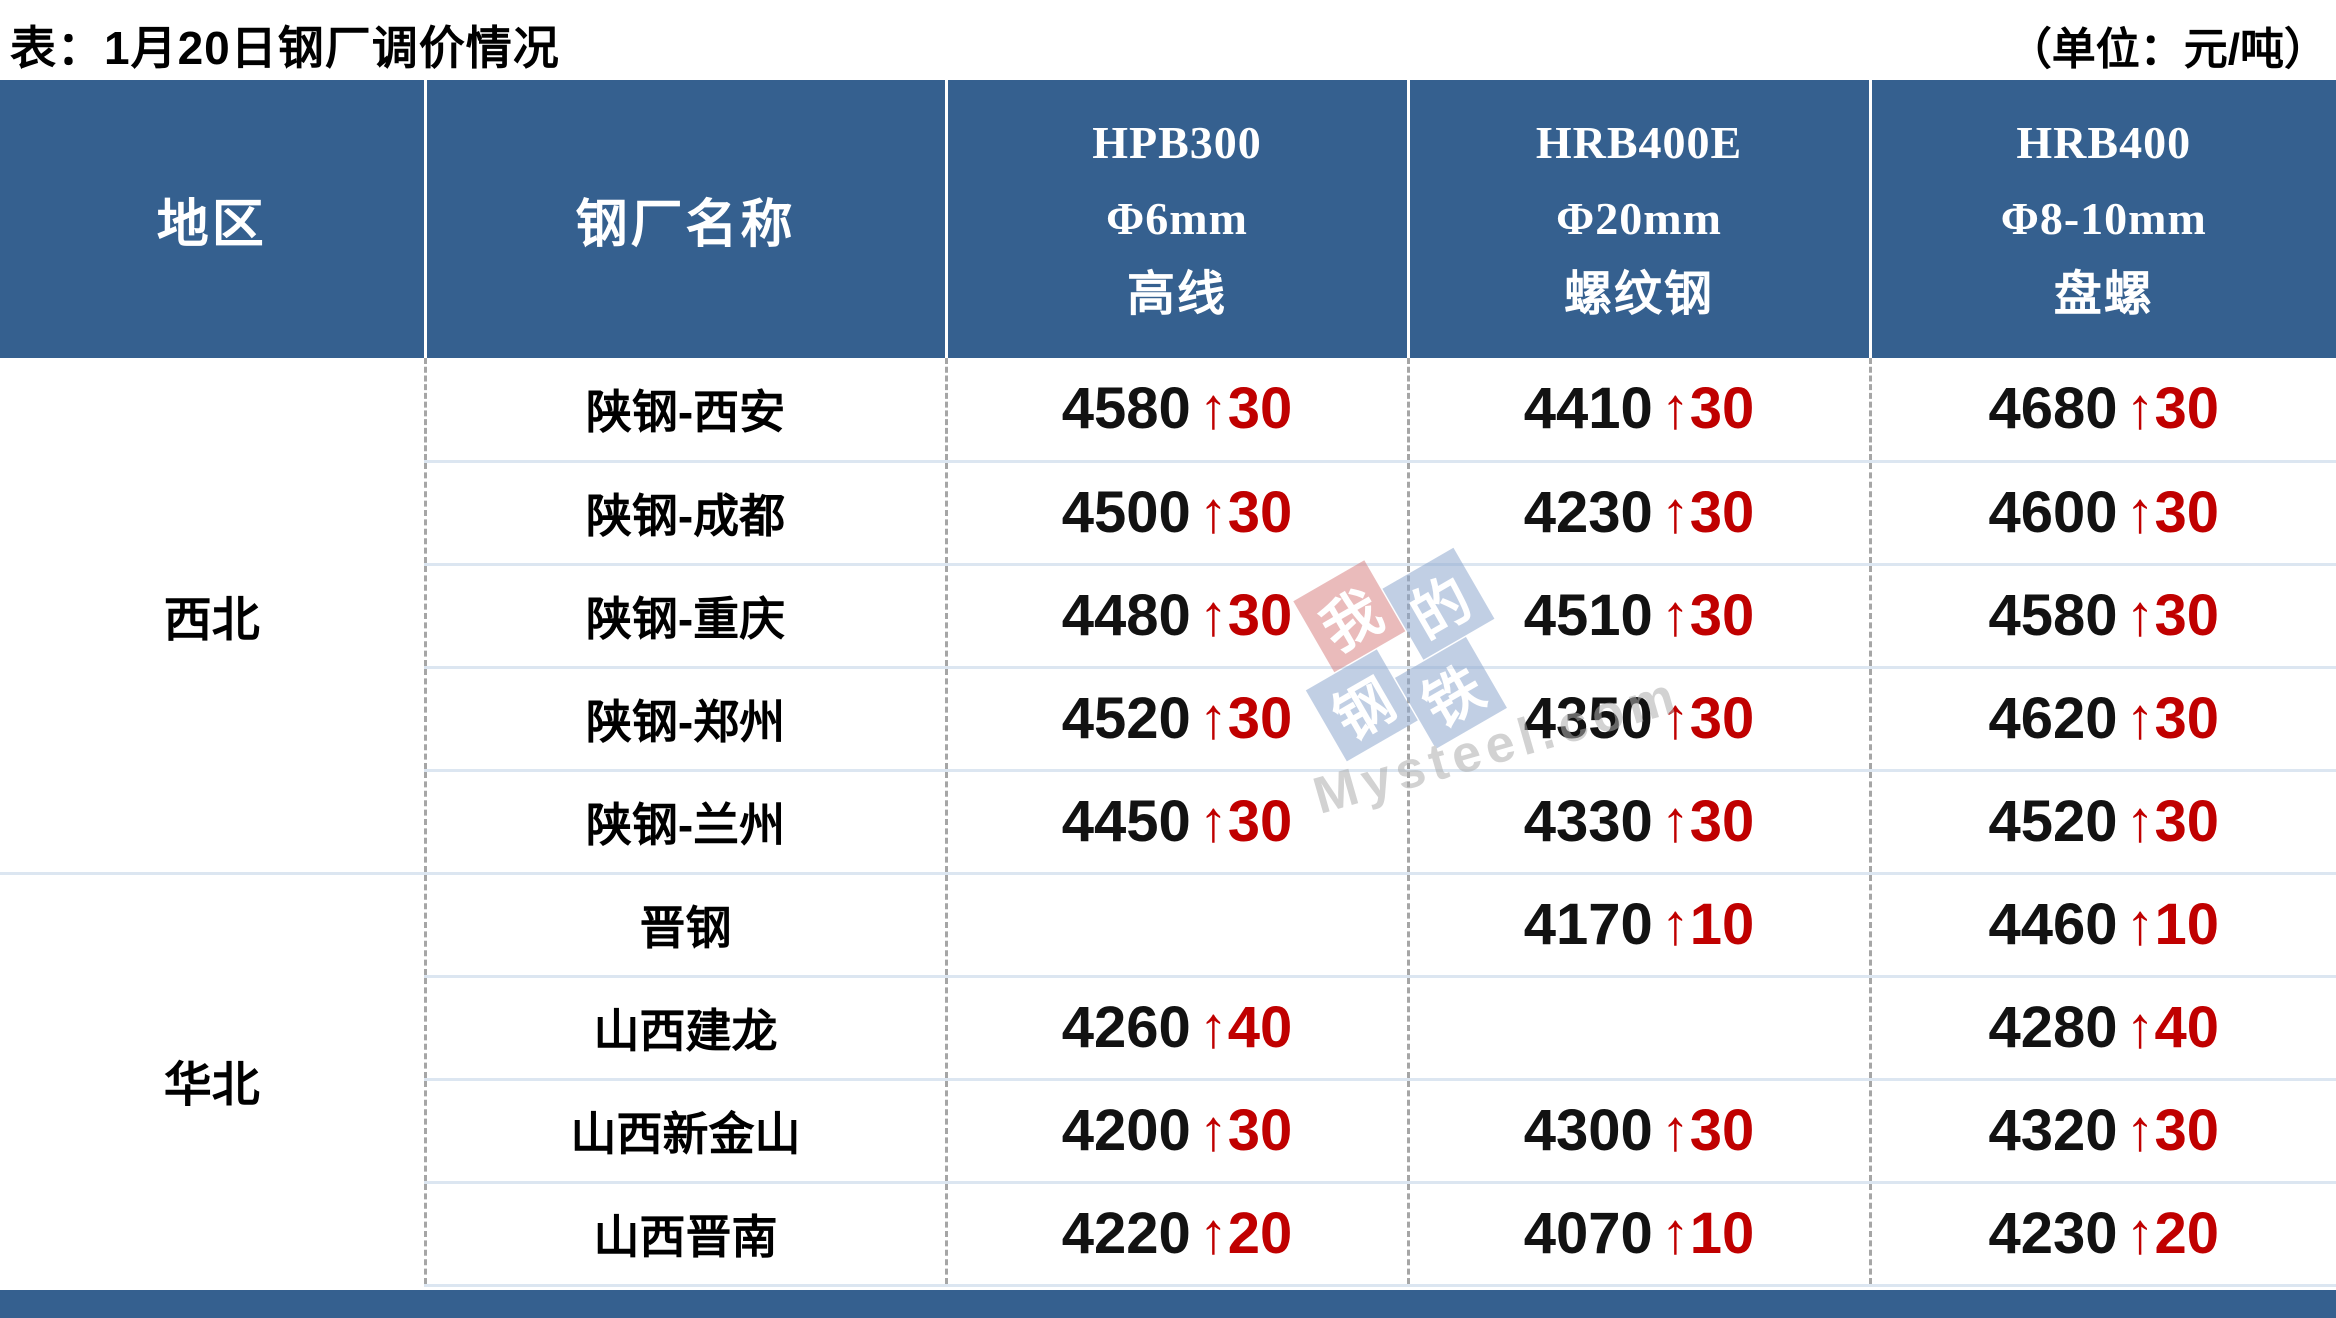 The height and width of the screenshot is (1318, 2336). I want to click on price-value: 4510, so click(1588, 615).